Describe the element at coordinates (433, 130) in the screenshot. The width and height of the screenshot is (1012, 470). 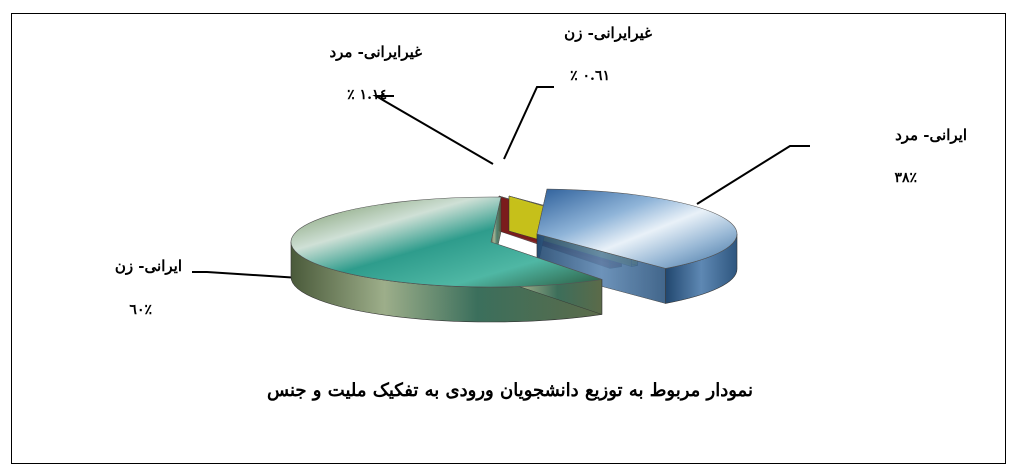
I see `leader-line-foreign-men` at that location.